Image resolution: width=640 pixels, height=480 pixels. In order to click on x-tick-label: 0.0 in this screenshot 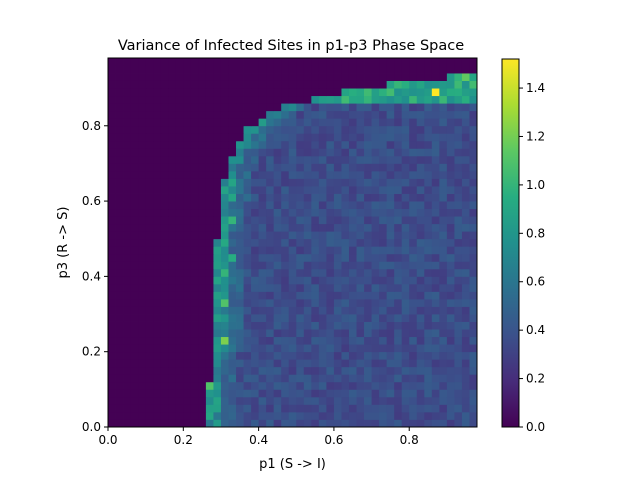, I will do `click(107, 440)`.